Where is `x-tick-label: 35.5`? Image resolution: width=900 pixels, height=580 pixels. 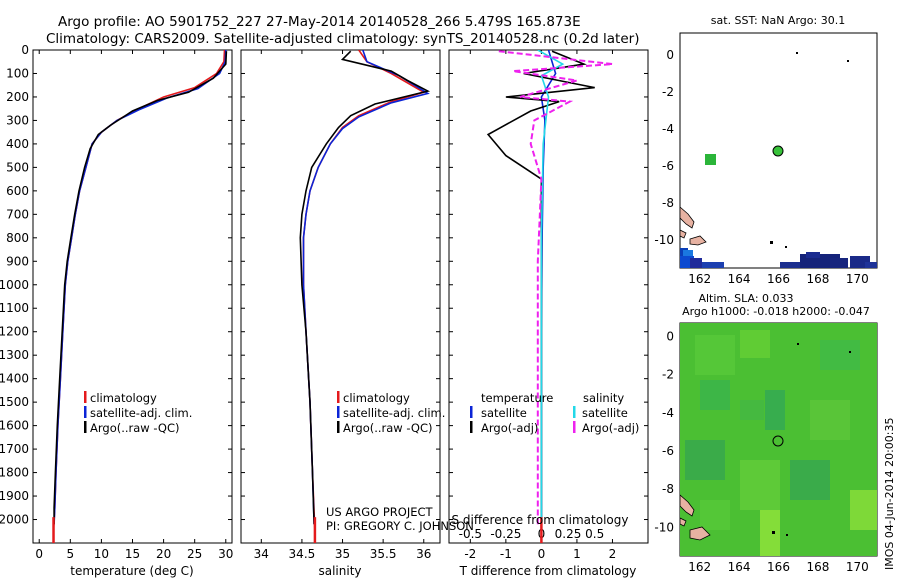
x-tick-label: 35.5 is located at coordinates (383, 554).